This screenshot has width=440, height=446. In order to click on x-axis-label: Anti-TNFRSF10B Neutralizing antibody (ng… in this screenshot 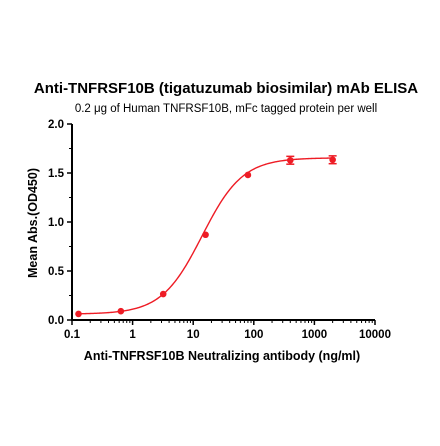, I will do `click(222, 356)`.